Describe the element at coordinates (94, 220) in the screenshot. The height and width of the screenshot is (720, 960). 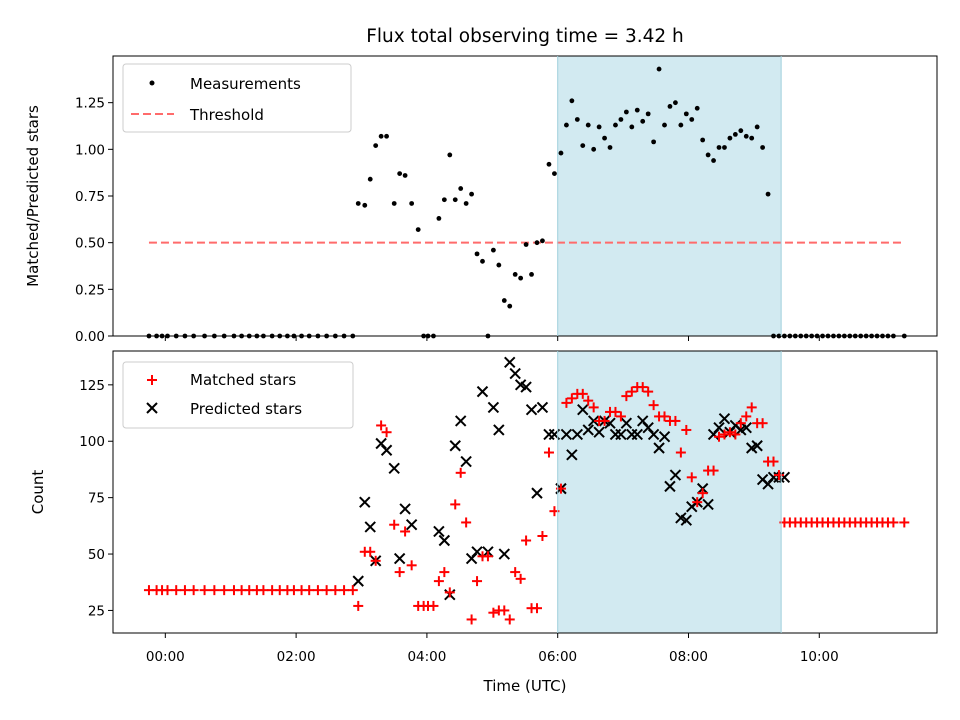
I see `top-y-ticks: 0.00 0.25 0.50 0.75 1.00 1.25` at that location.